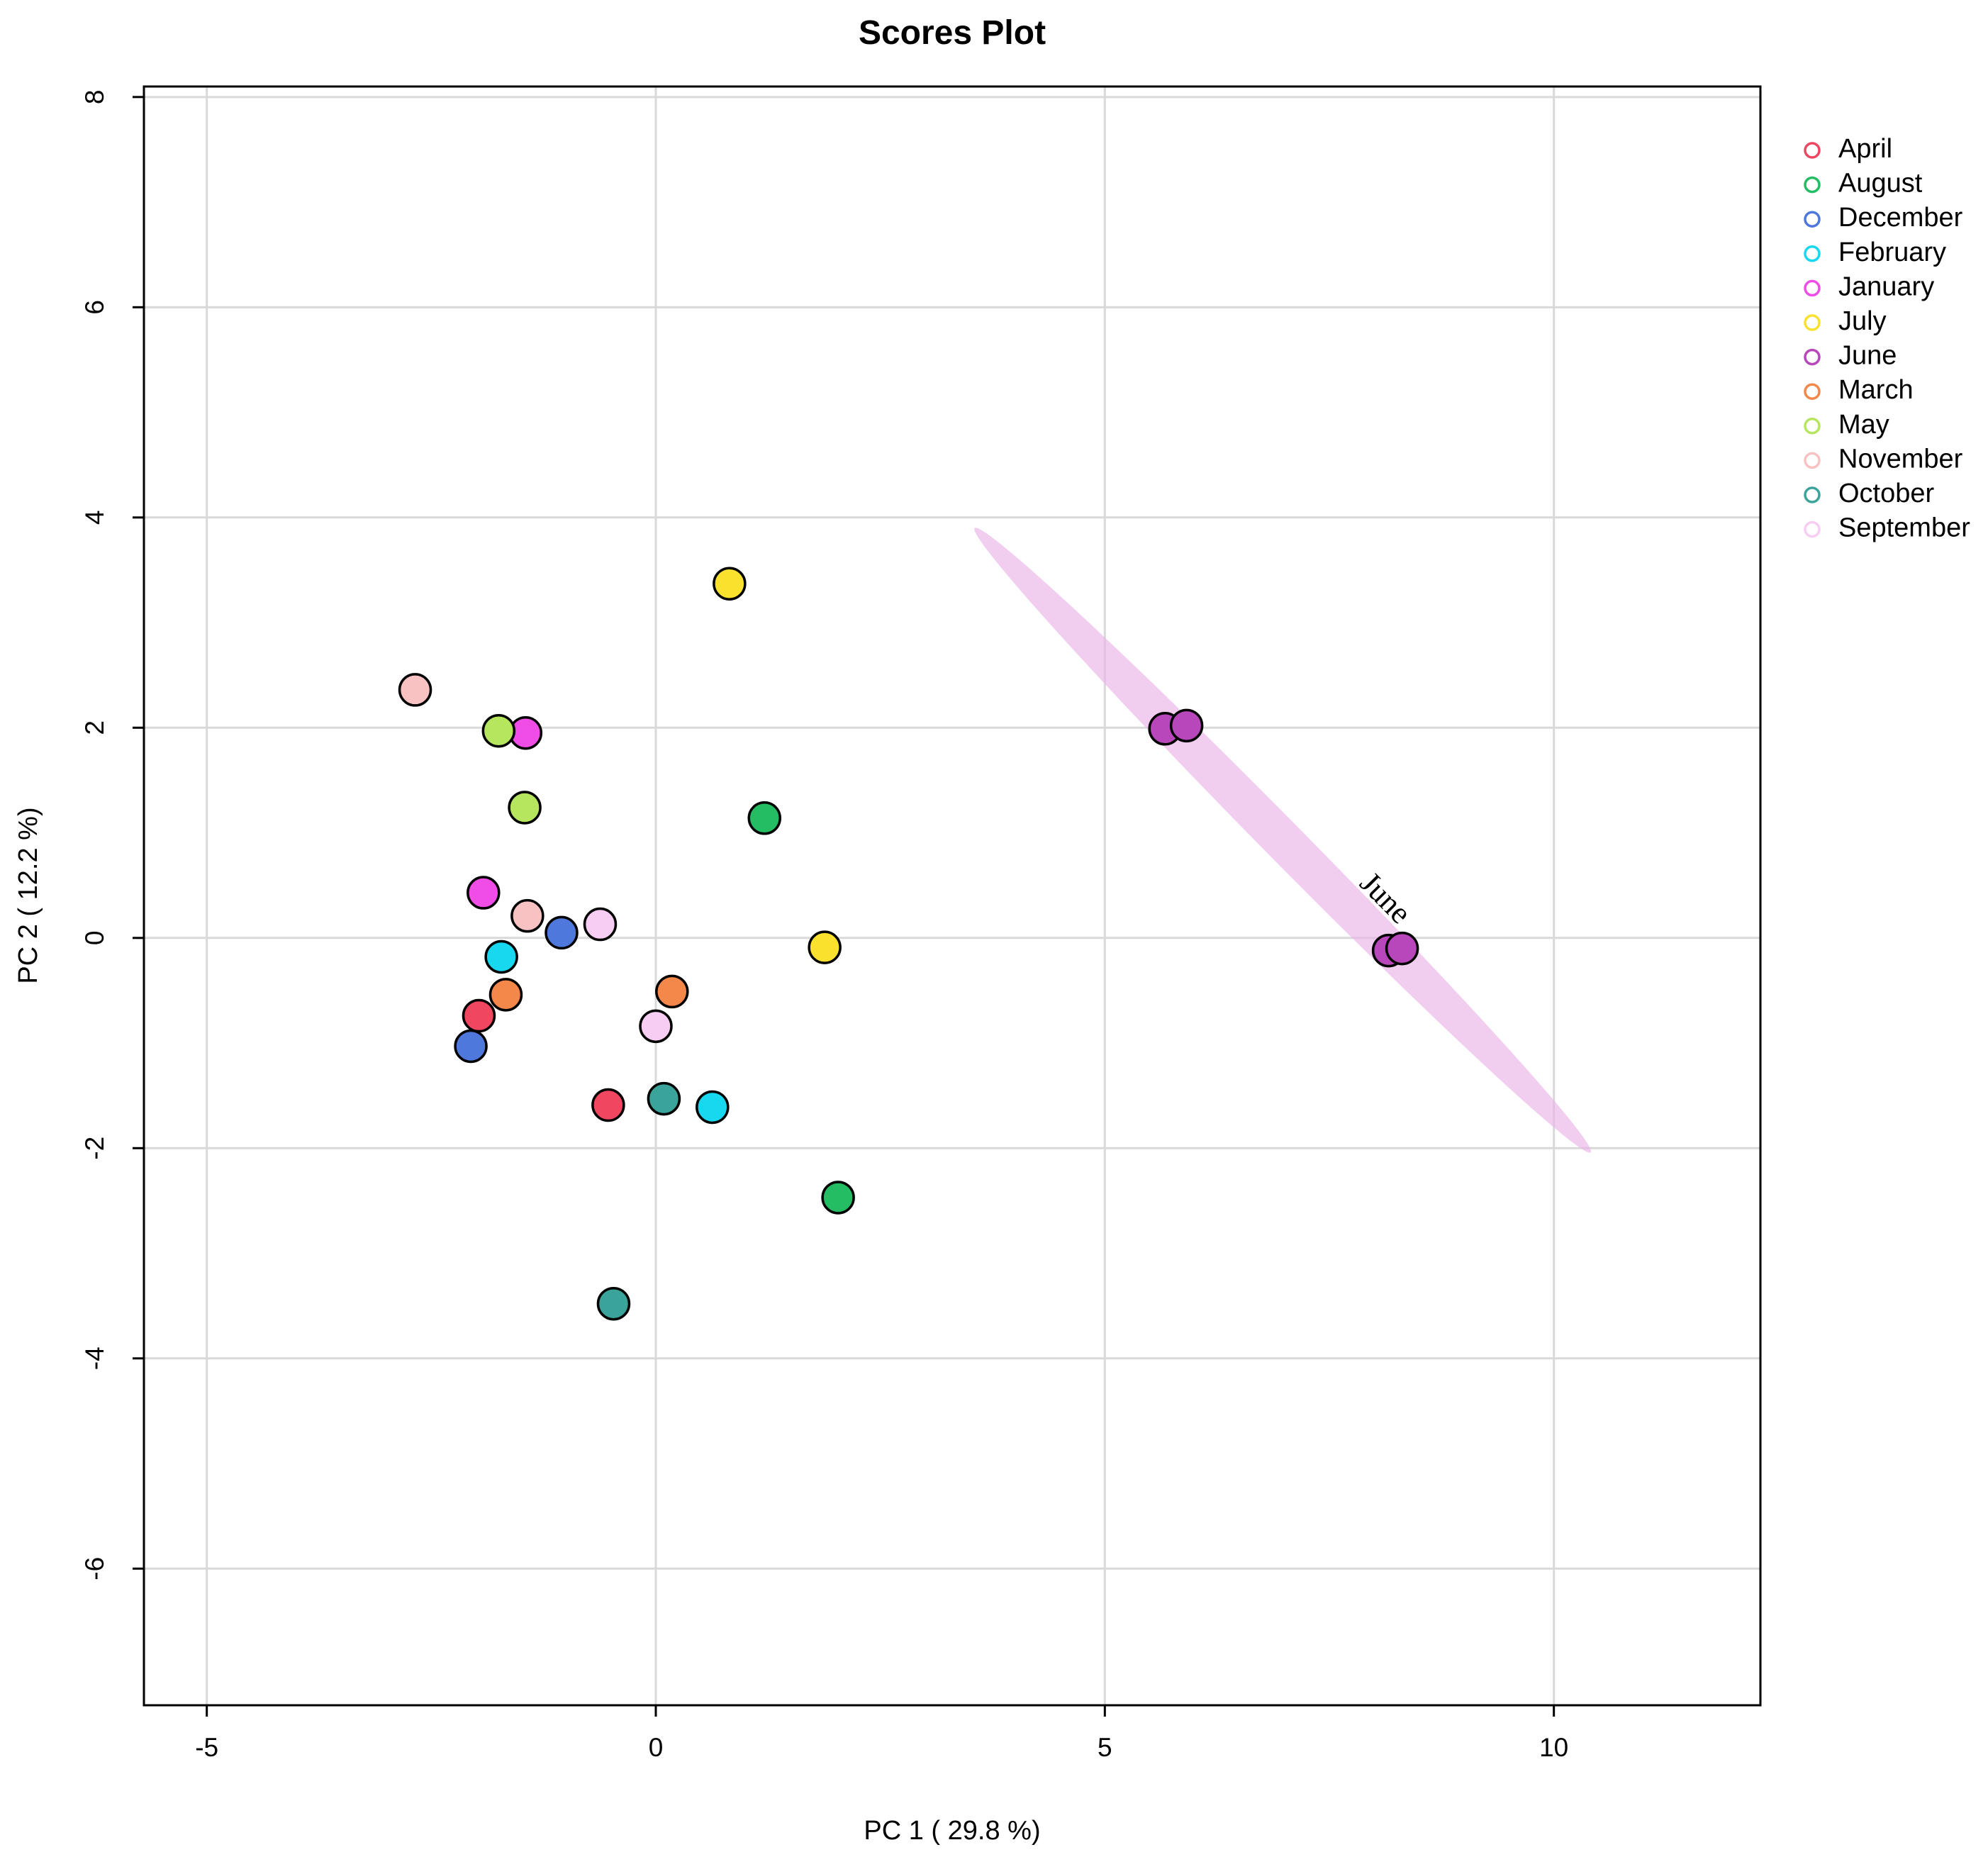 This screenshot has height=1857, width=1988. I want to click on confidence-ellipses: June, so click(1283, 840).